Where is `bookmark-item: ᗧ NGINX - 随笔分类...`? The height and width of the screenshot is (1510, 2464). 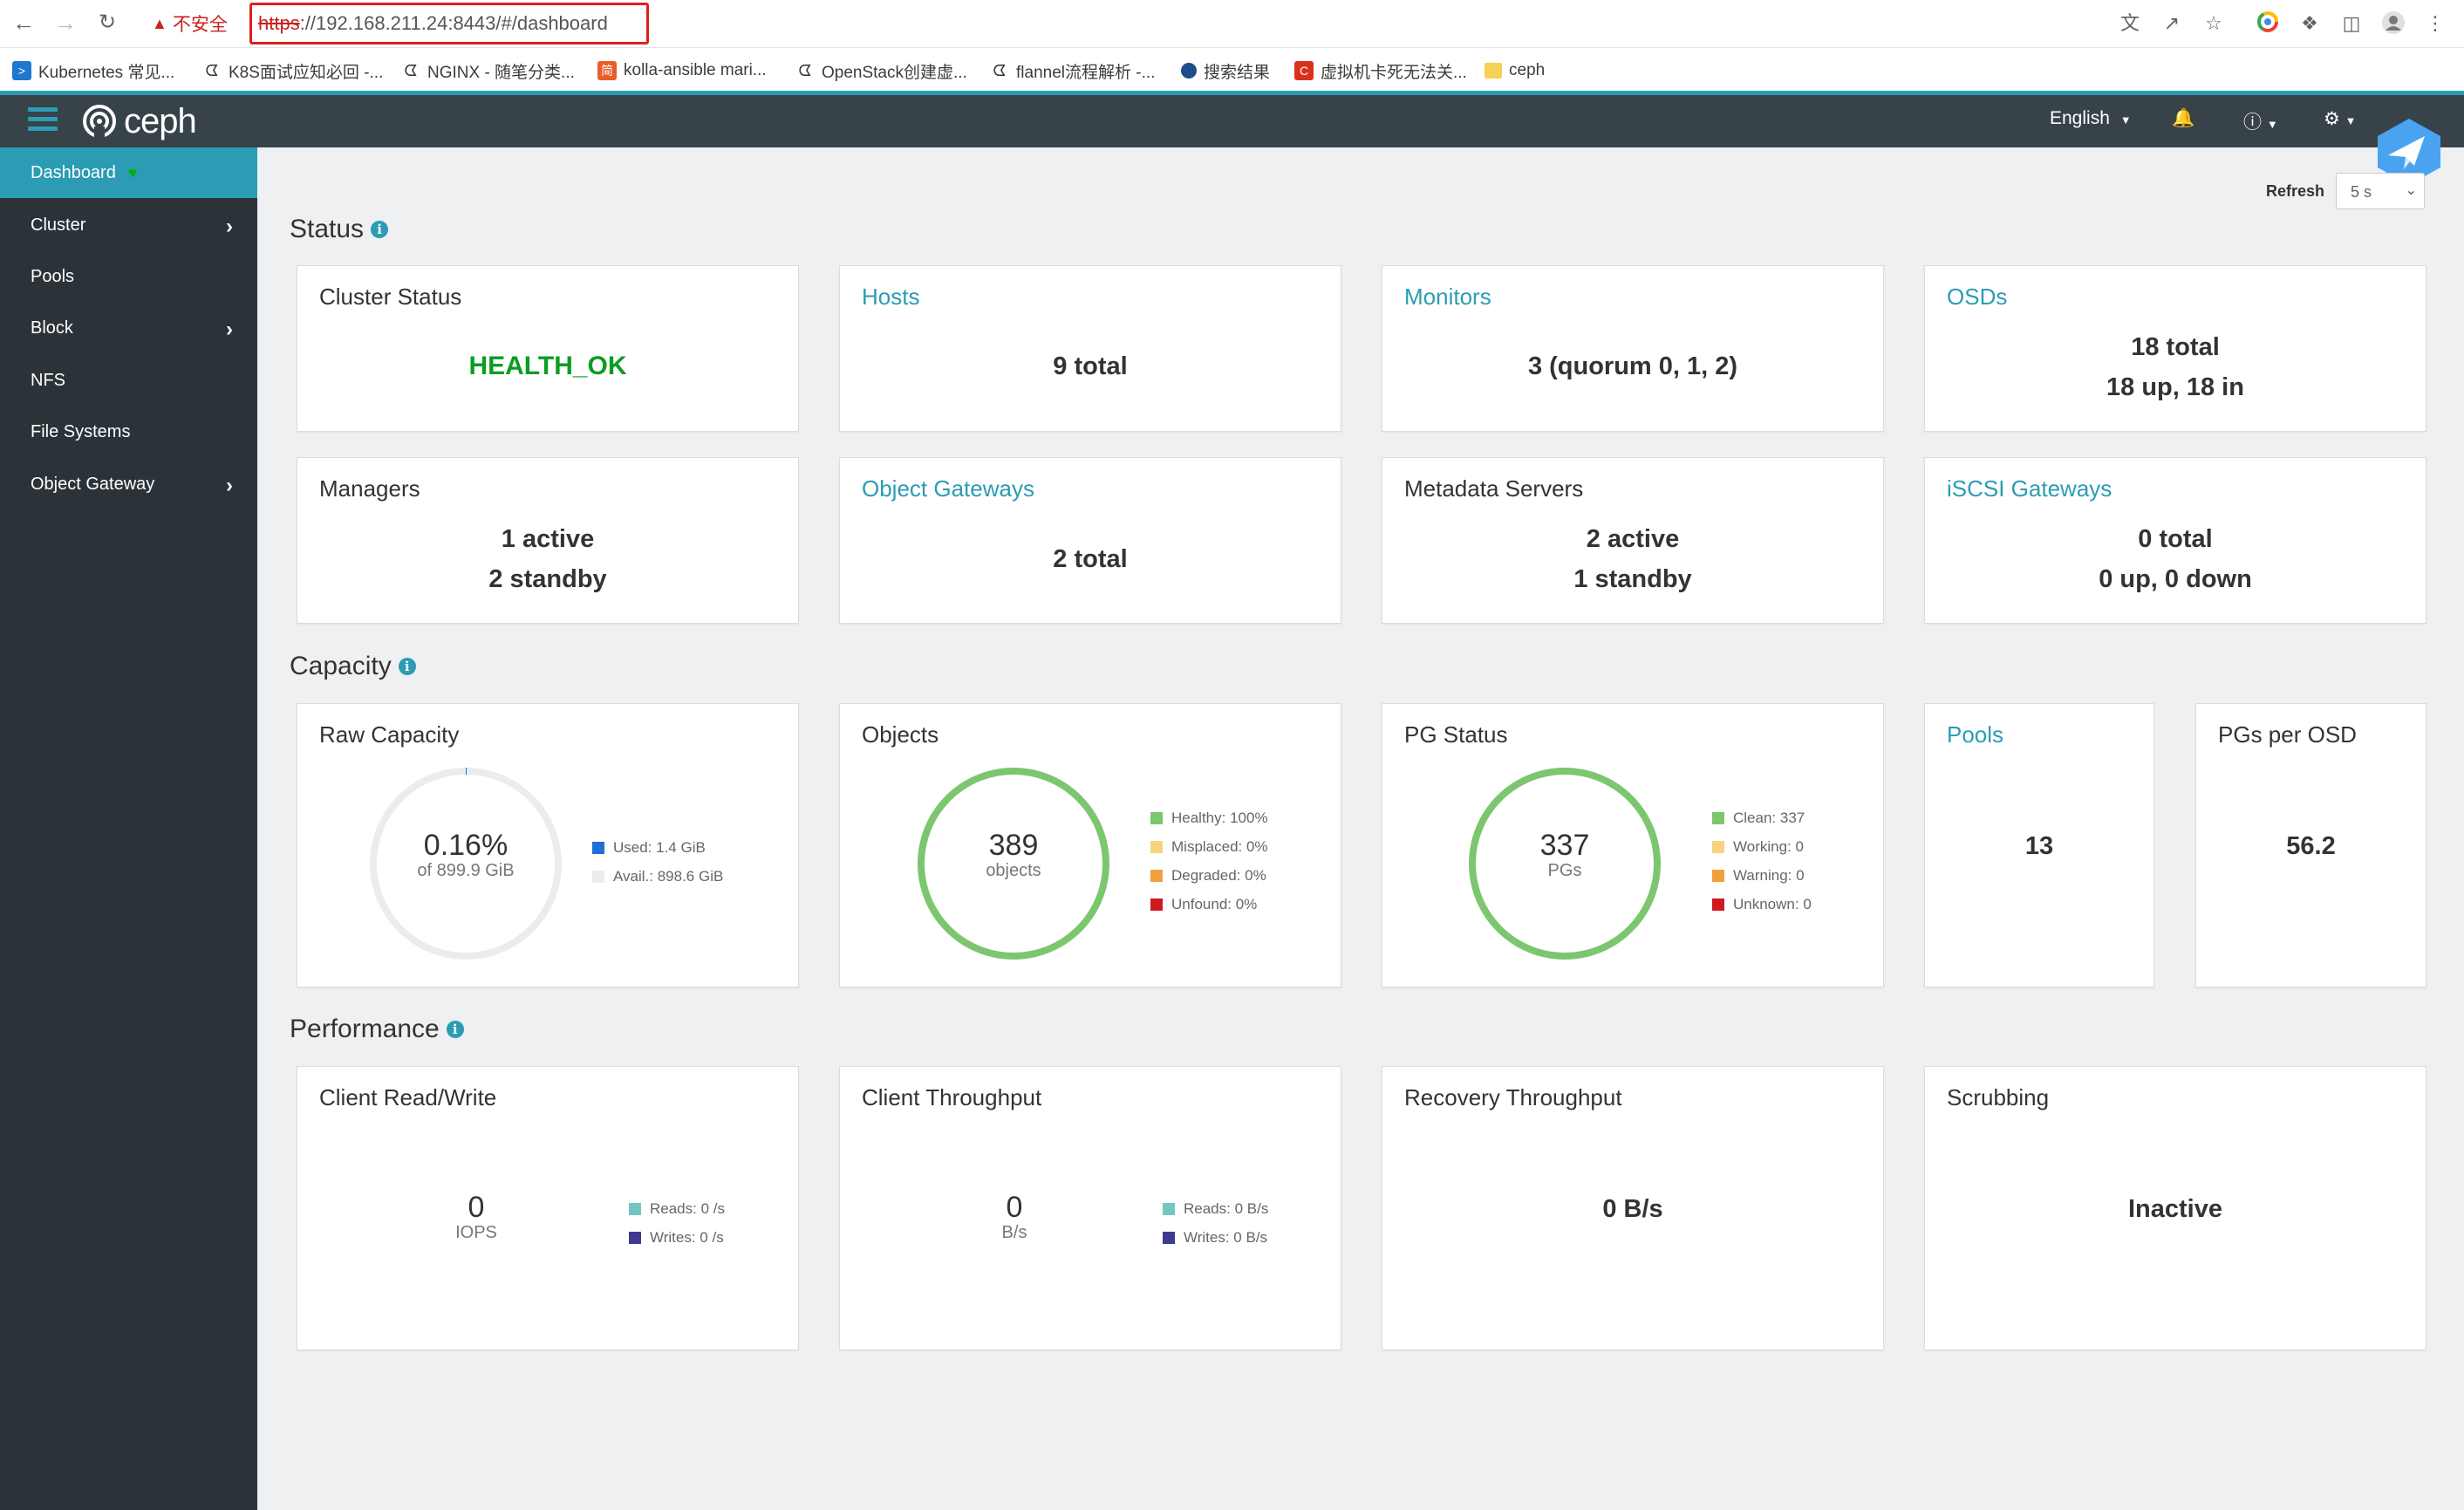
bookmark-item: ᗧ NGINX - 随笔分类... is located at coordinates (488, 70).